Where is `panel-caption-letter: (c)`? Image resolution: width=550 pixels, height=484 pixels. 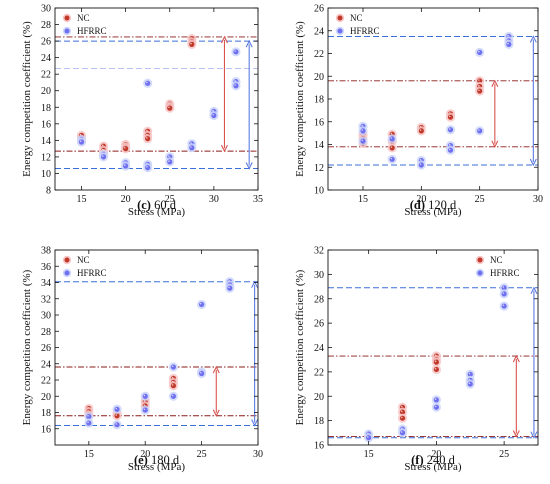 panel-caption-letter: (c) is located at coordinates (144, 205).